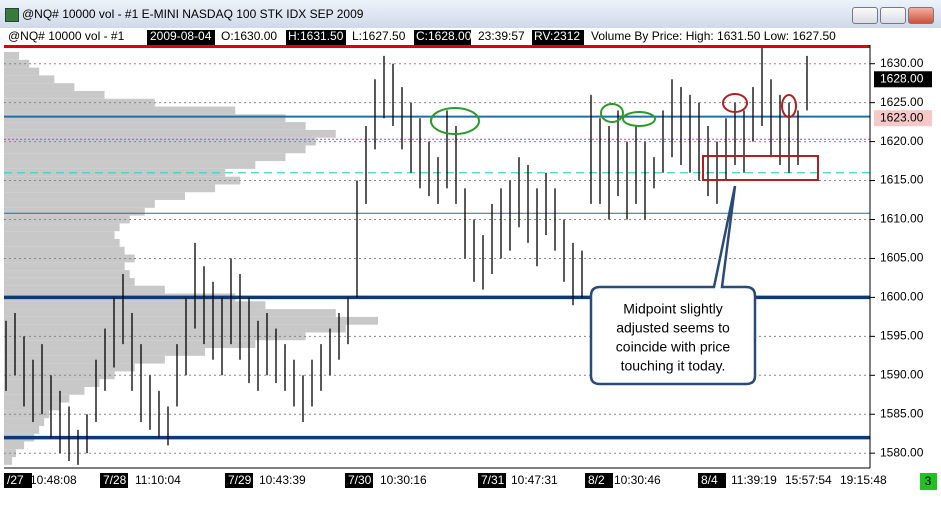 Image resolution: width=941 pixels, height=508 pixels. Describe the element at coordinates (673, 366) in the screenshot. I see `callout-line: touching it today.` at that location.